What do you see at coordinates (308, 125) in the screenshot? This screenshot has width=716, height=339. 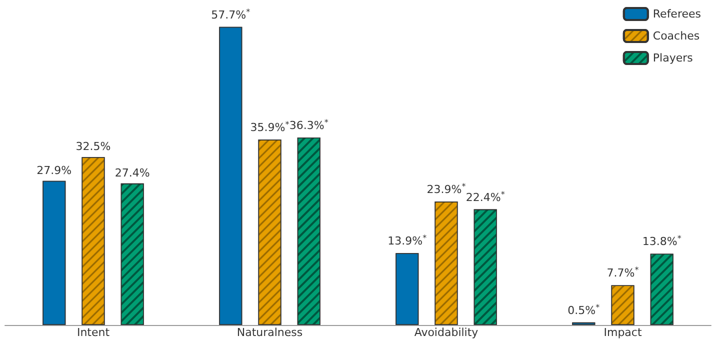 I see `data-label: 36.3%*` at bounding box center [308, 125].